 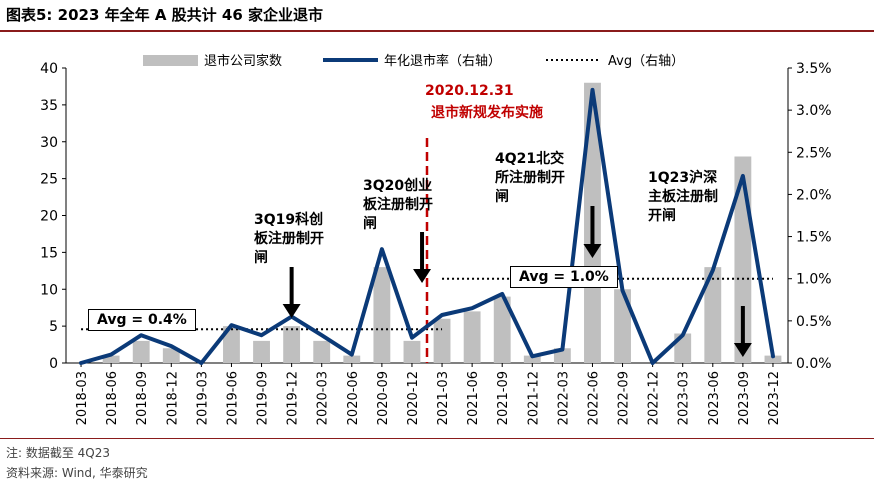 What do you see at coordinates (323, 398) in the screenshot?
I see `x-axis-tick-label: 2020-03` at bounding box center [323, 398].